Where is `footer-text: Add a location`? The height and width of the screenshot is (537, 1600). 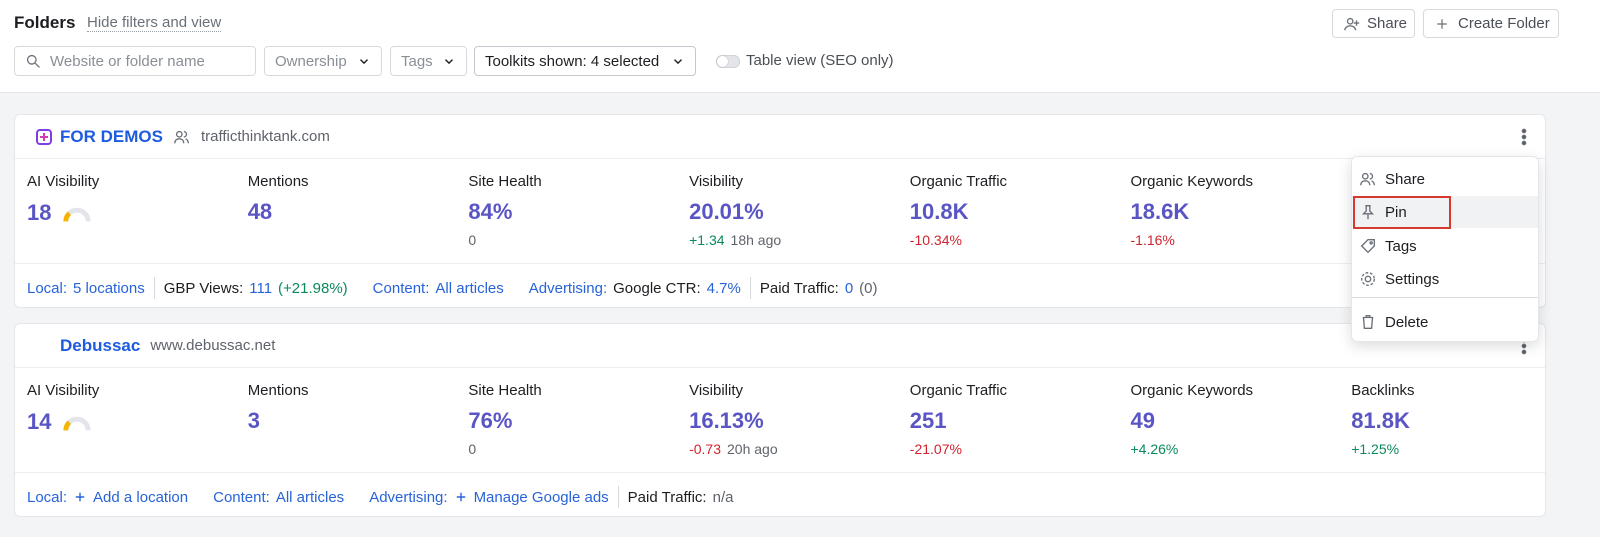 footer-text: Add a location is located at coordinates (141, 497).